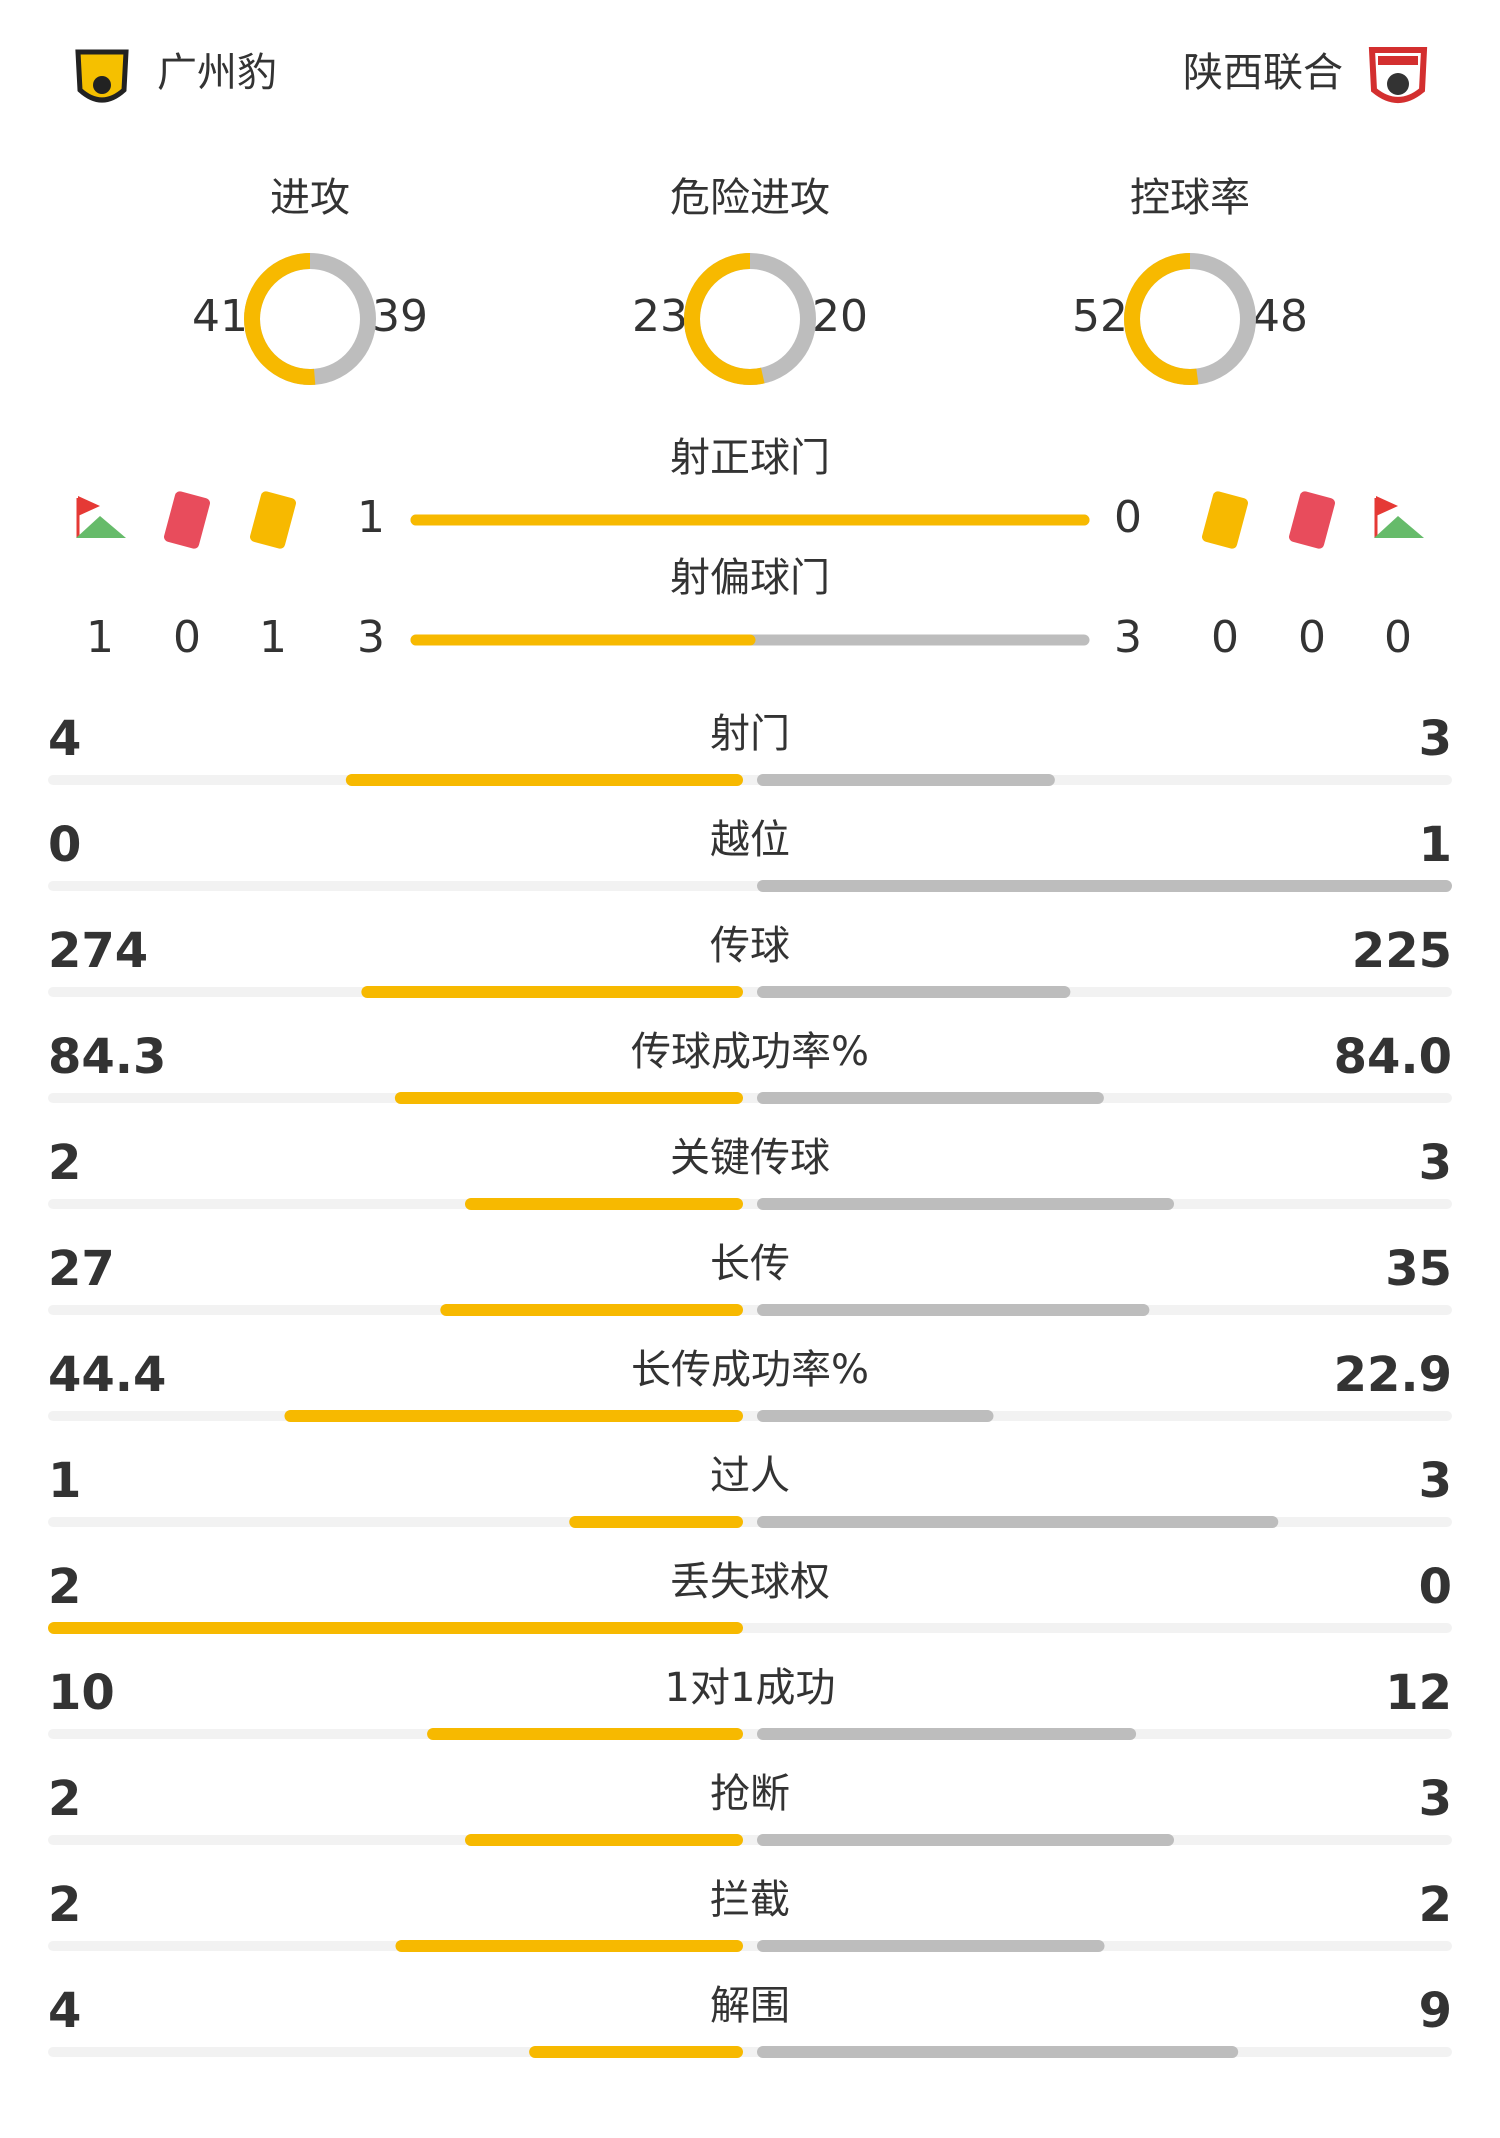 This screenshot has width=1500, height=2138. What do you see at coordinates (750, 458) in the screenshot?
I see `shot-label: 射正球门` at bounding box center [750, 458].